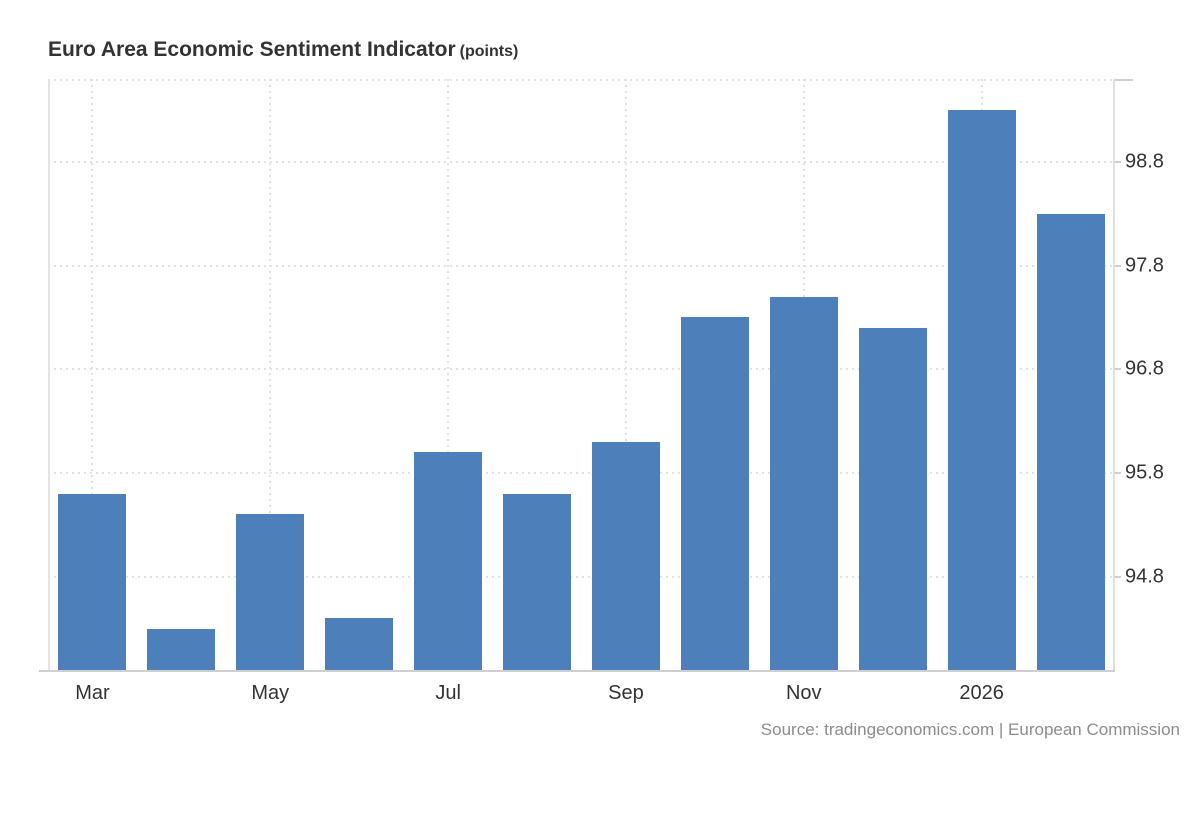 The width and height of the screenshot is (1200, 820). Describe the element at coordinates (92, 374) in the screenshot. I see `vertical-gridline-Mar` at that location.